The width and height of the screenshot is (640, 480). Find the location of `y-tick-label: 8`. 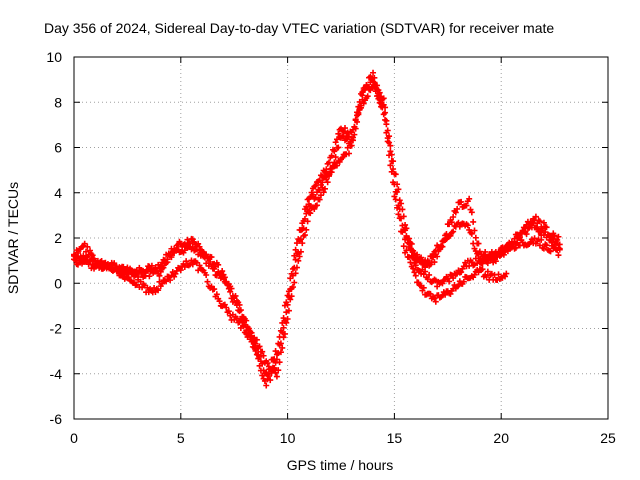

y-tick-label: 8 is located at coordinates (58, 102).